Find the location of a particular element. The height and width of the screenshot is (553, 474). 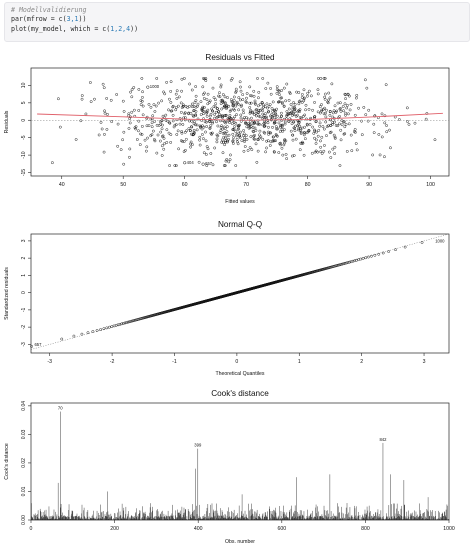

y-tick-label: 0 is located at coordinates (24, 120).